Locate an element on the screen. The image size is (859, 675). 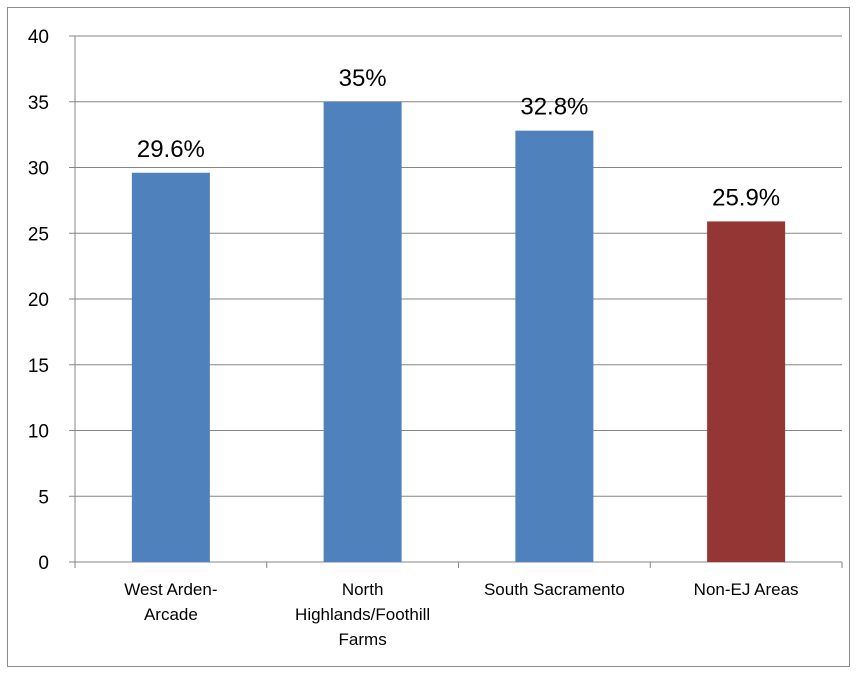
y-tick-label: 10 is located at coordinates (38, 432).